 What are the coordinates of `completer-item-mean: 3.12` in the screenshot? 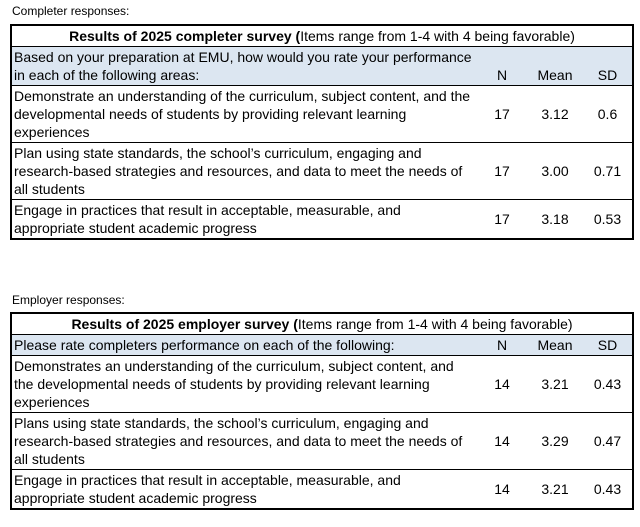 It's located at (555, 114).